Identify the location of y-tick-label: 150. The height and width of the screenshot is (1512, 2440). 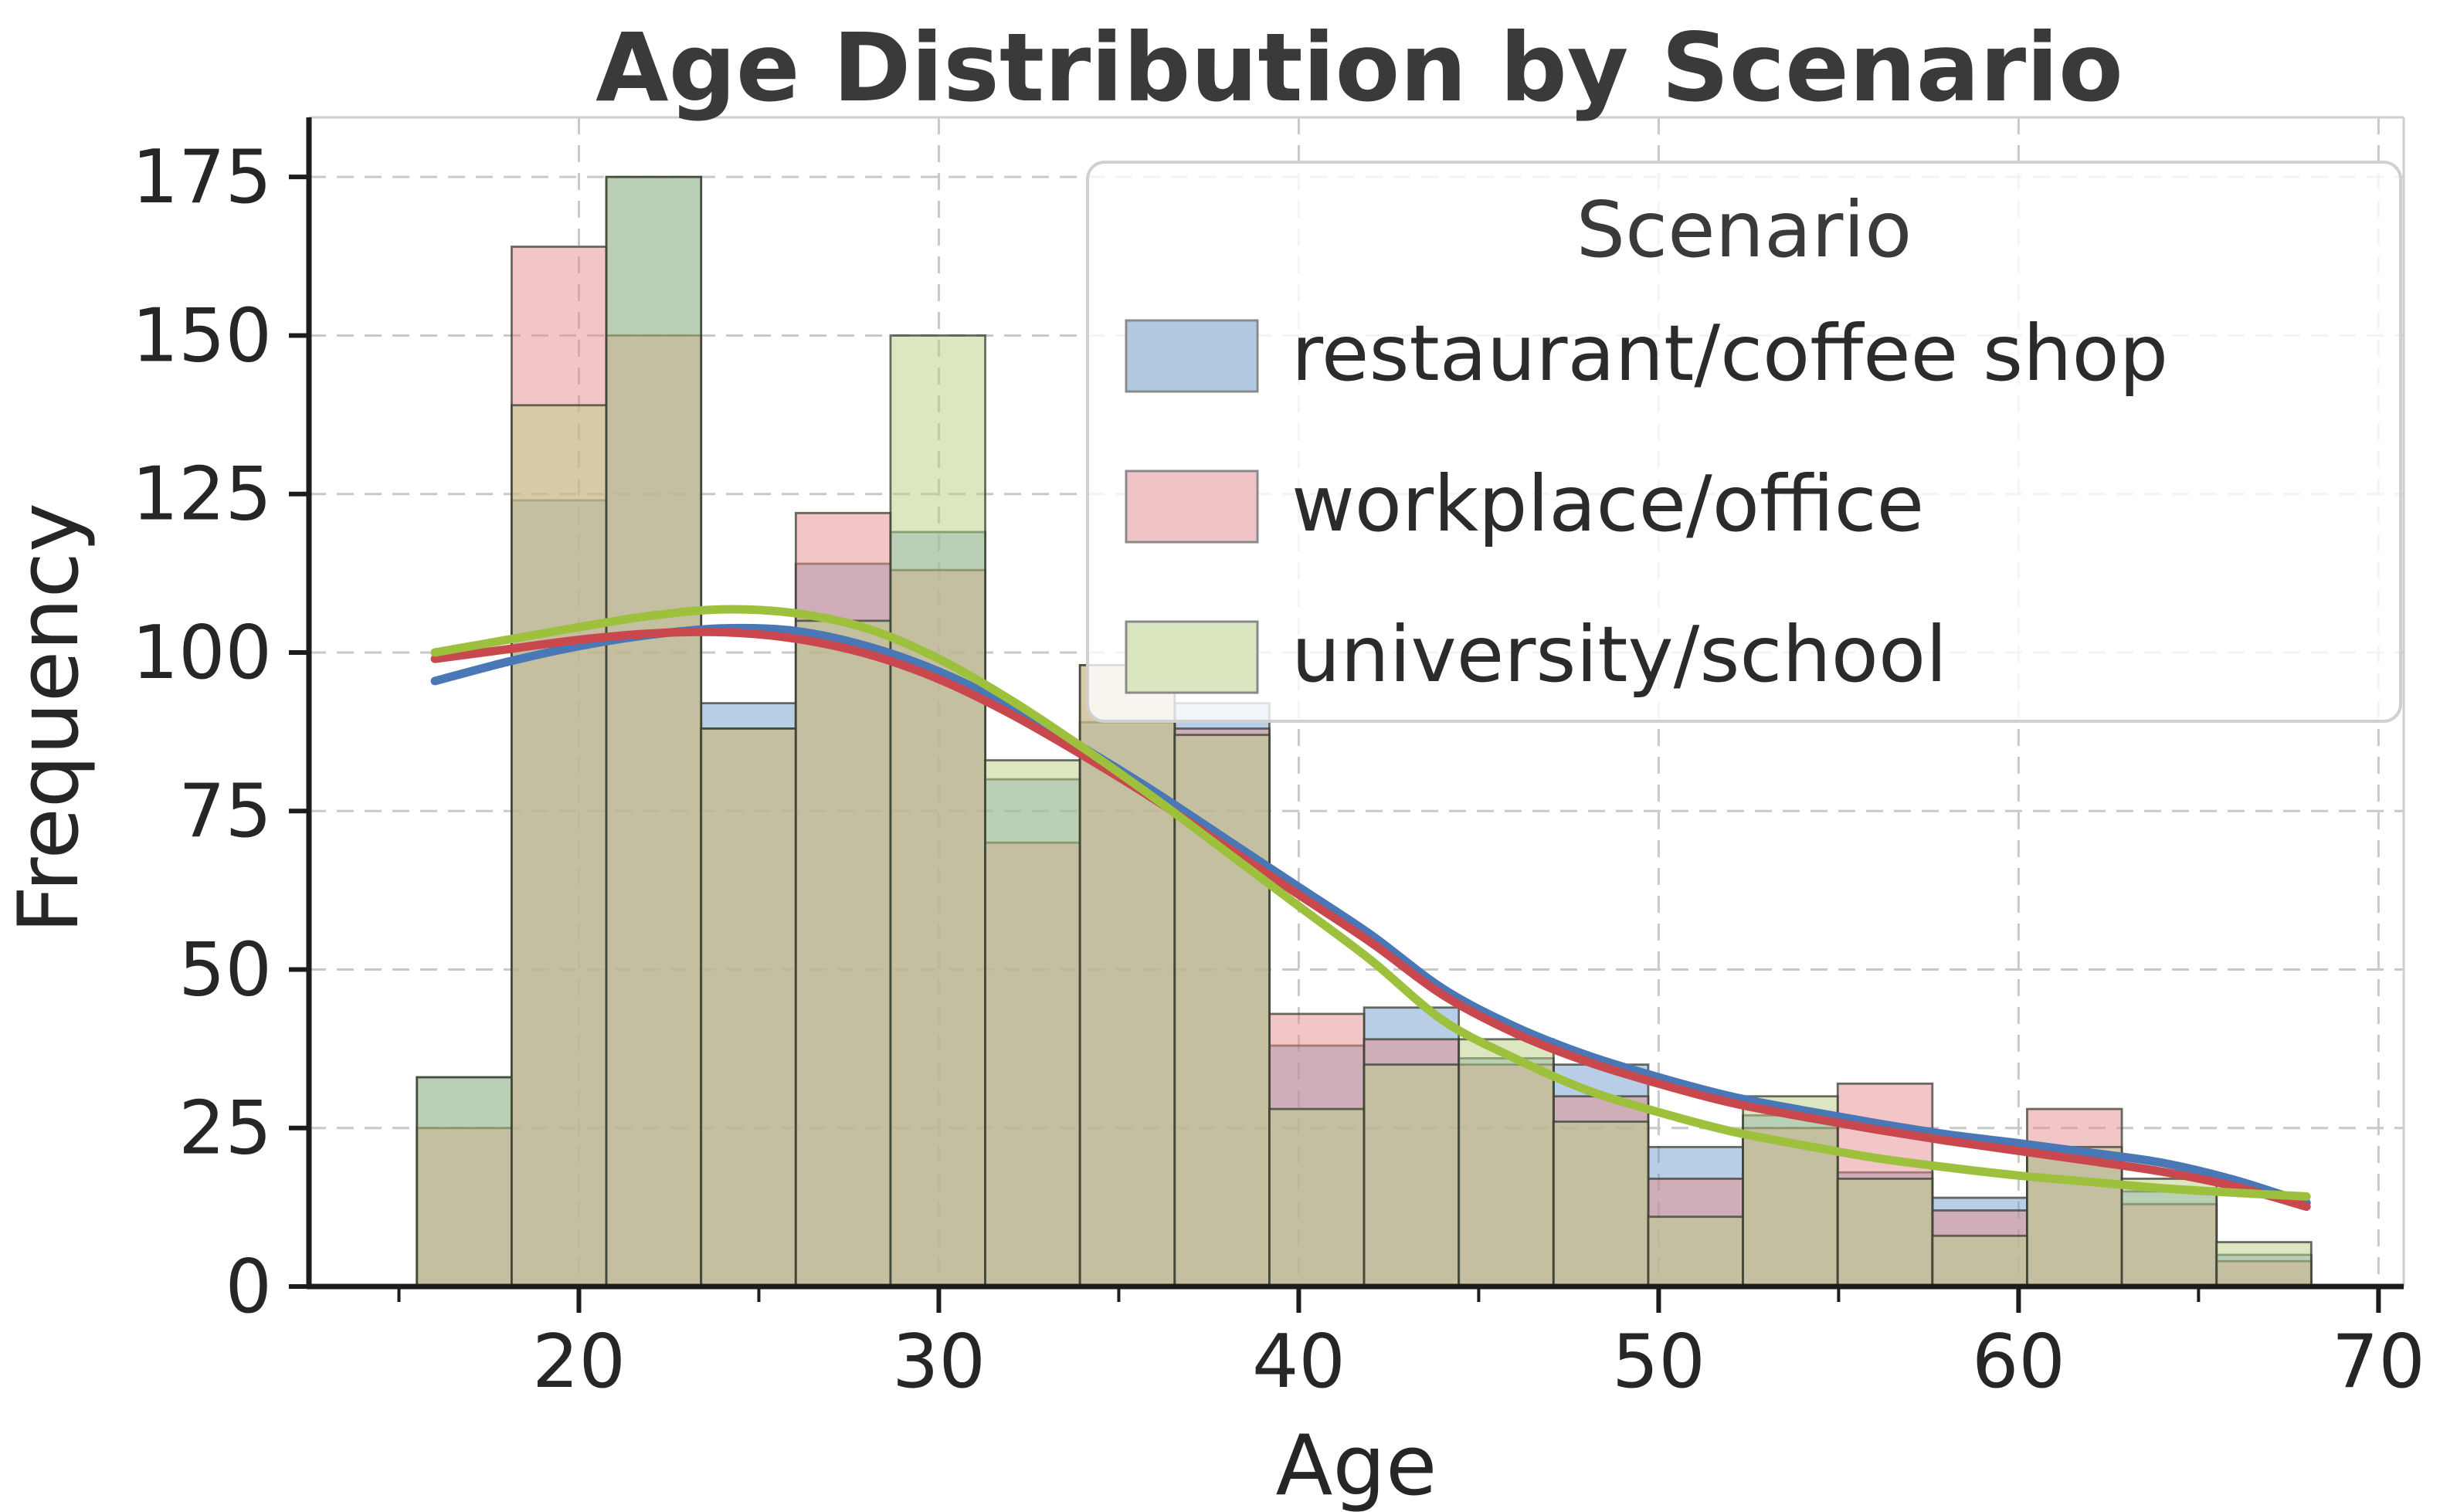
(202, 335).